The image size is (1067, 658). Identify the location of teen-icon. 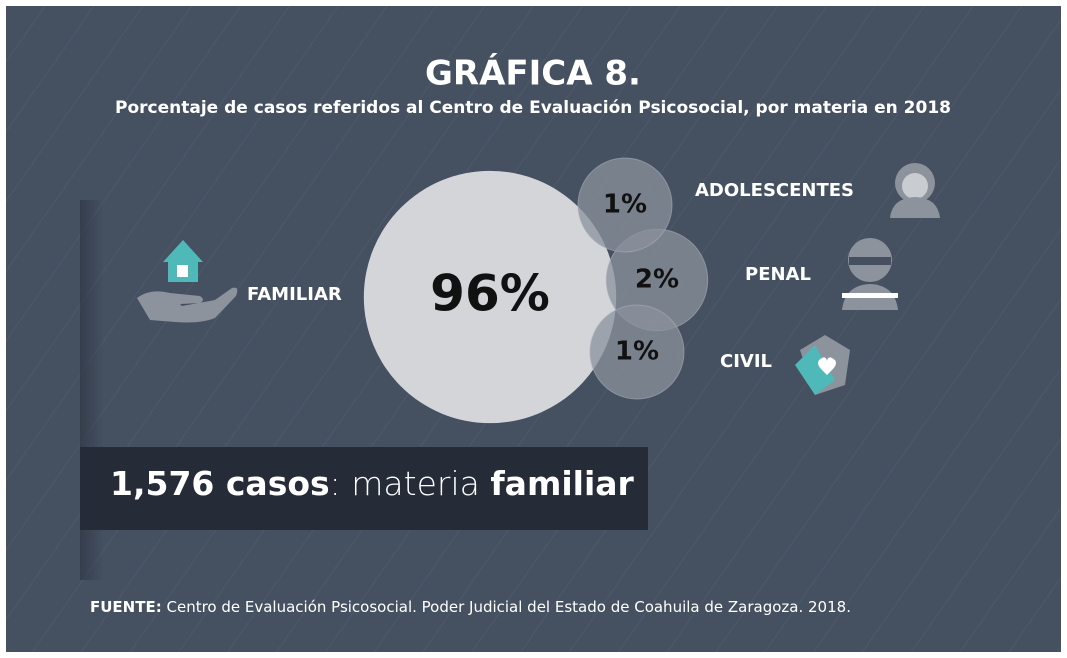
(915, 190).